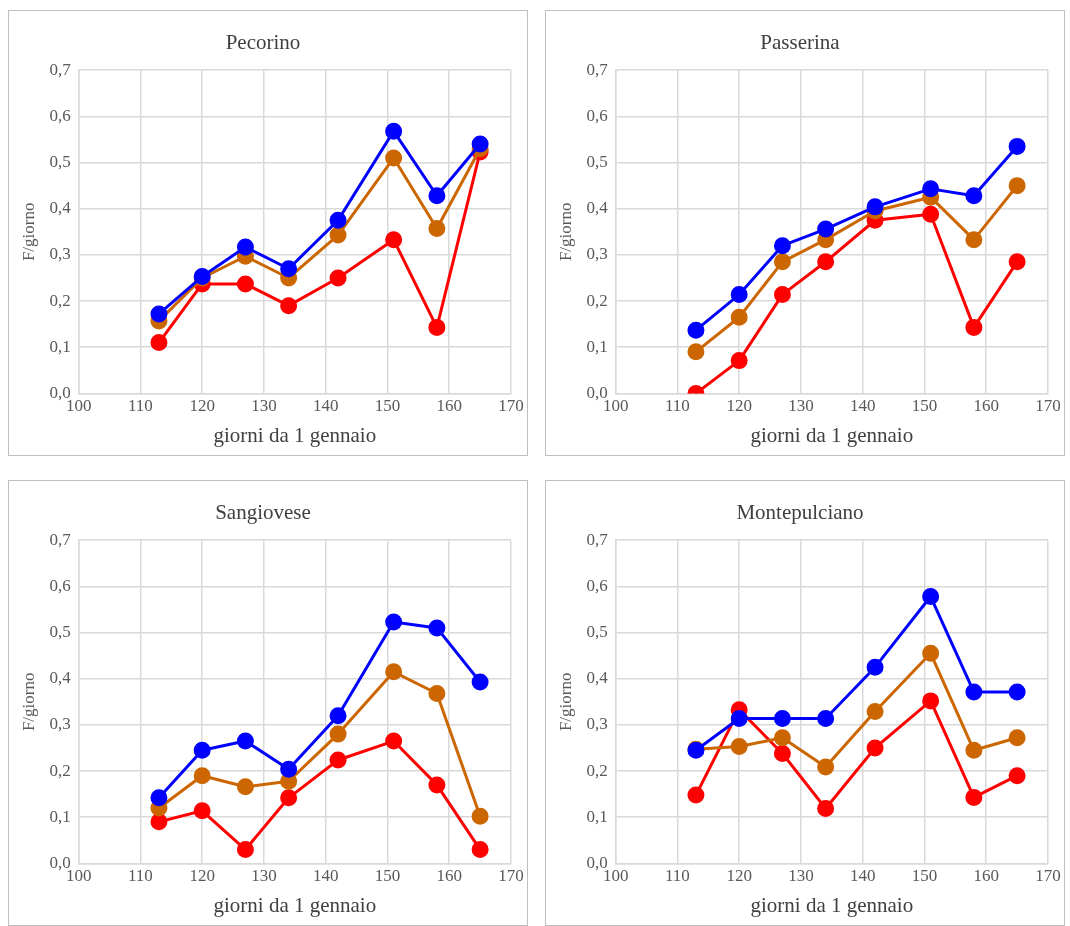 This screenshot has height=926, width=1070. I want to click on chart-title: Montepulciano, so click(800, 512).